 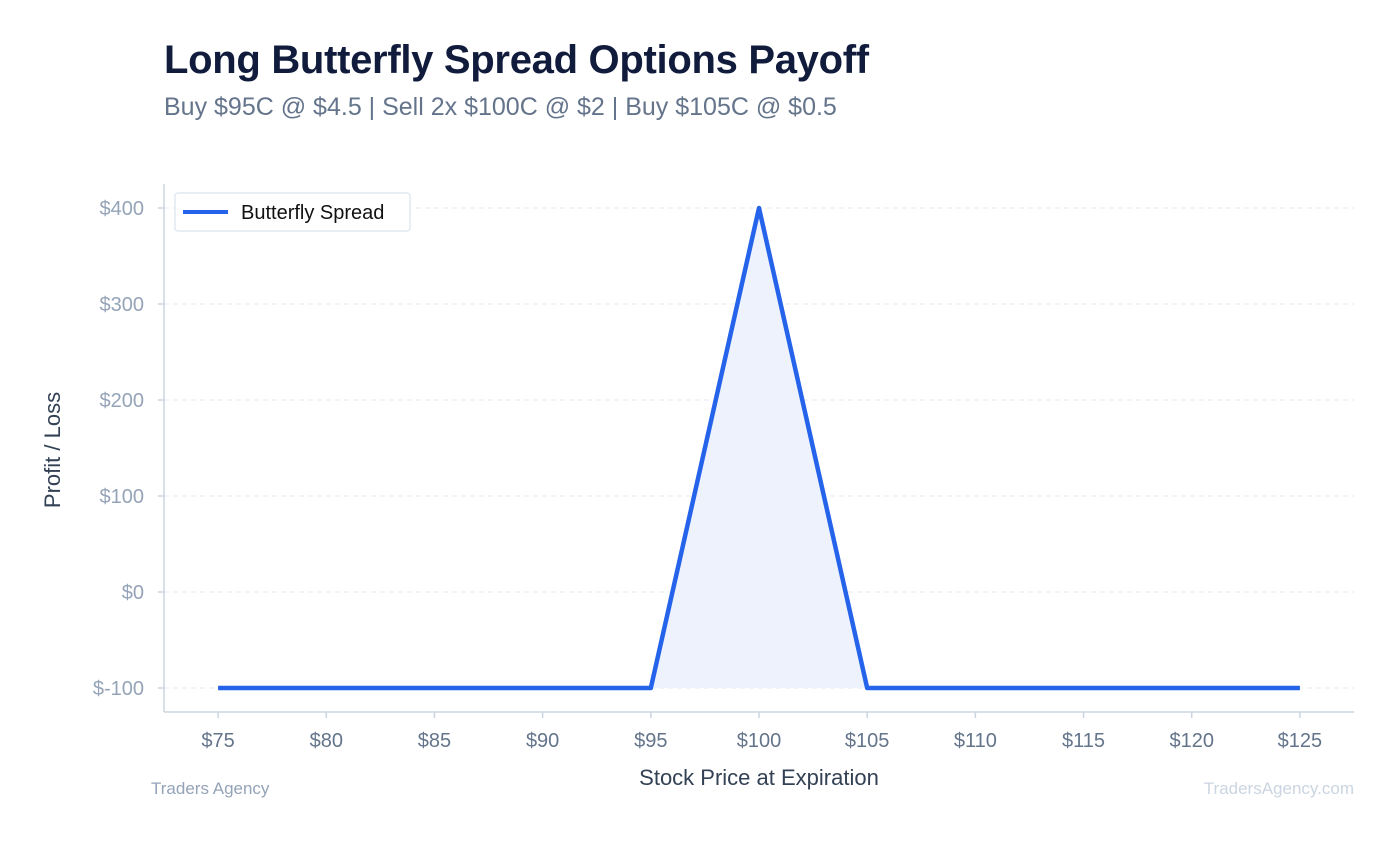 What do you see at coordinates (1191, 741) in the screenshot?
I see `x-tick-label: $120` at bounding box center [1191, 741].